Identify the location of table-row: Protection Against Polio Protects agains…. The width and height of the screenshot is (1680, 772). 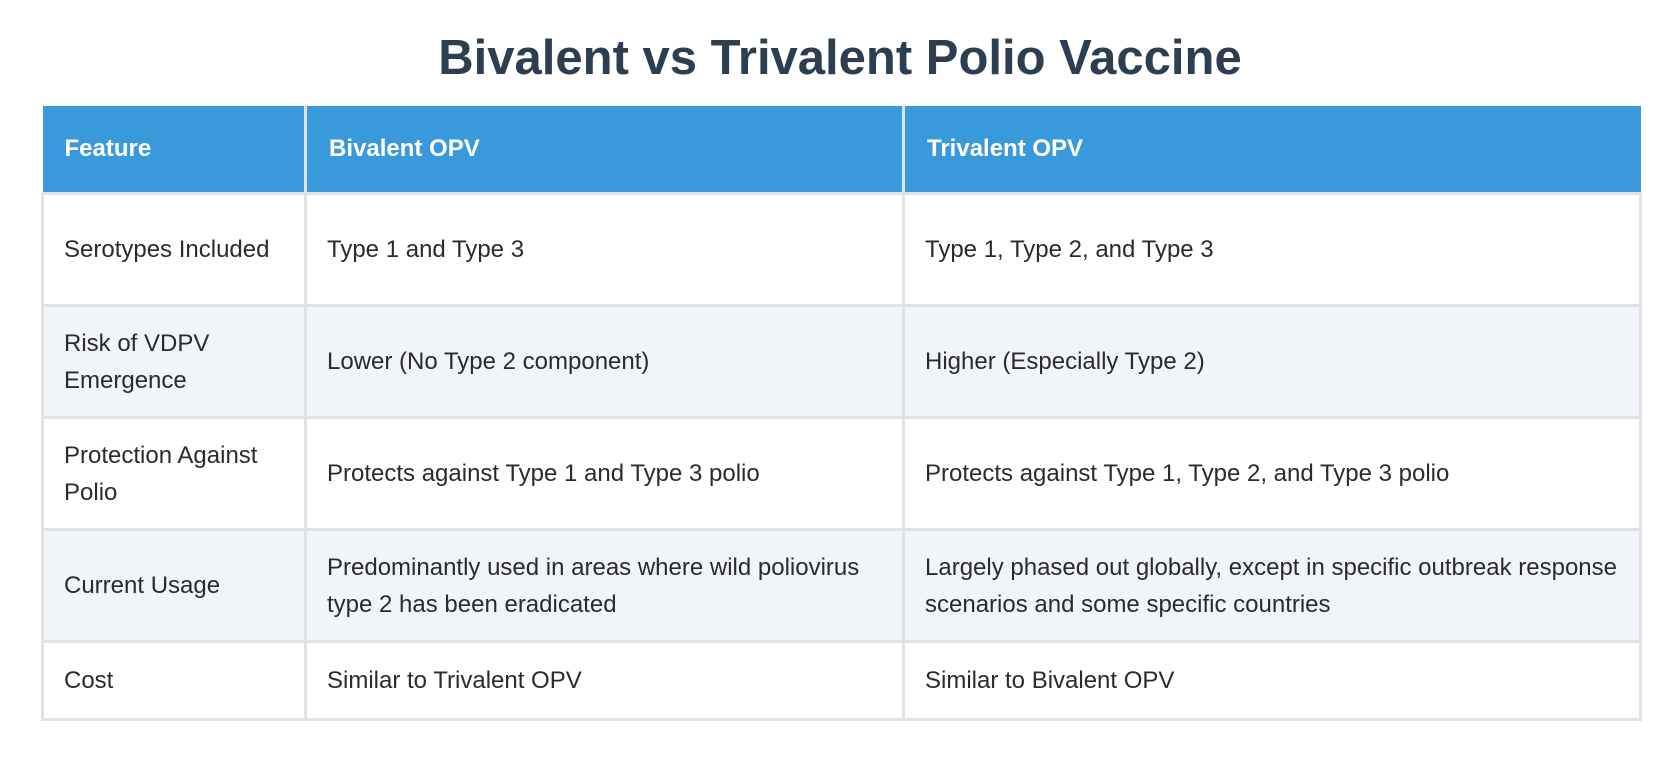
(841, 473).